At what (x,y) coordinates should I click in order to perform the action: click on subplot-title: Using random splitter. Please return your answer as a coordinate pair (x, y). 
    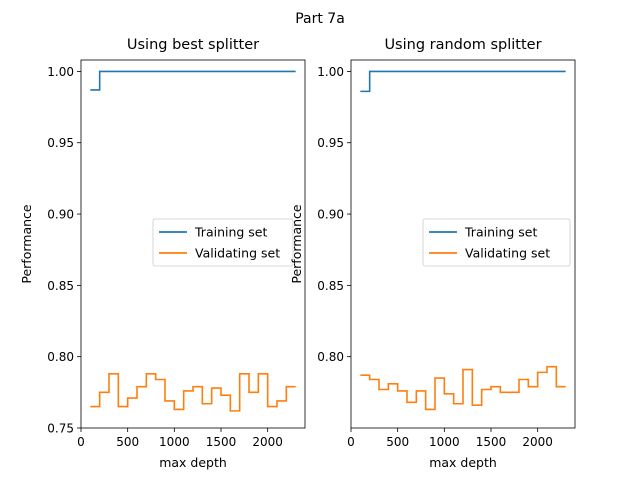
    Looking at the image, I should click on (462, 45).